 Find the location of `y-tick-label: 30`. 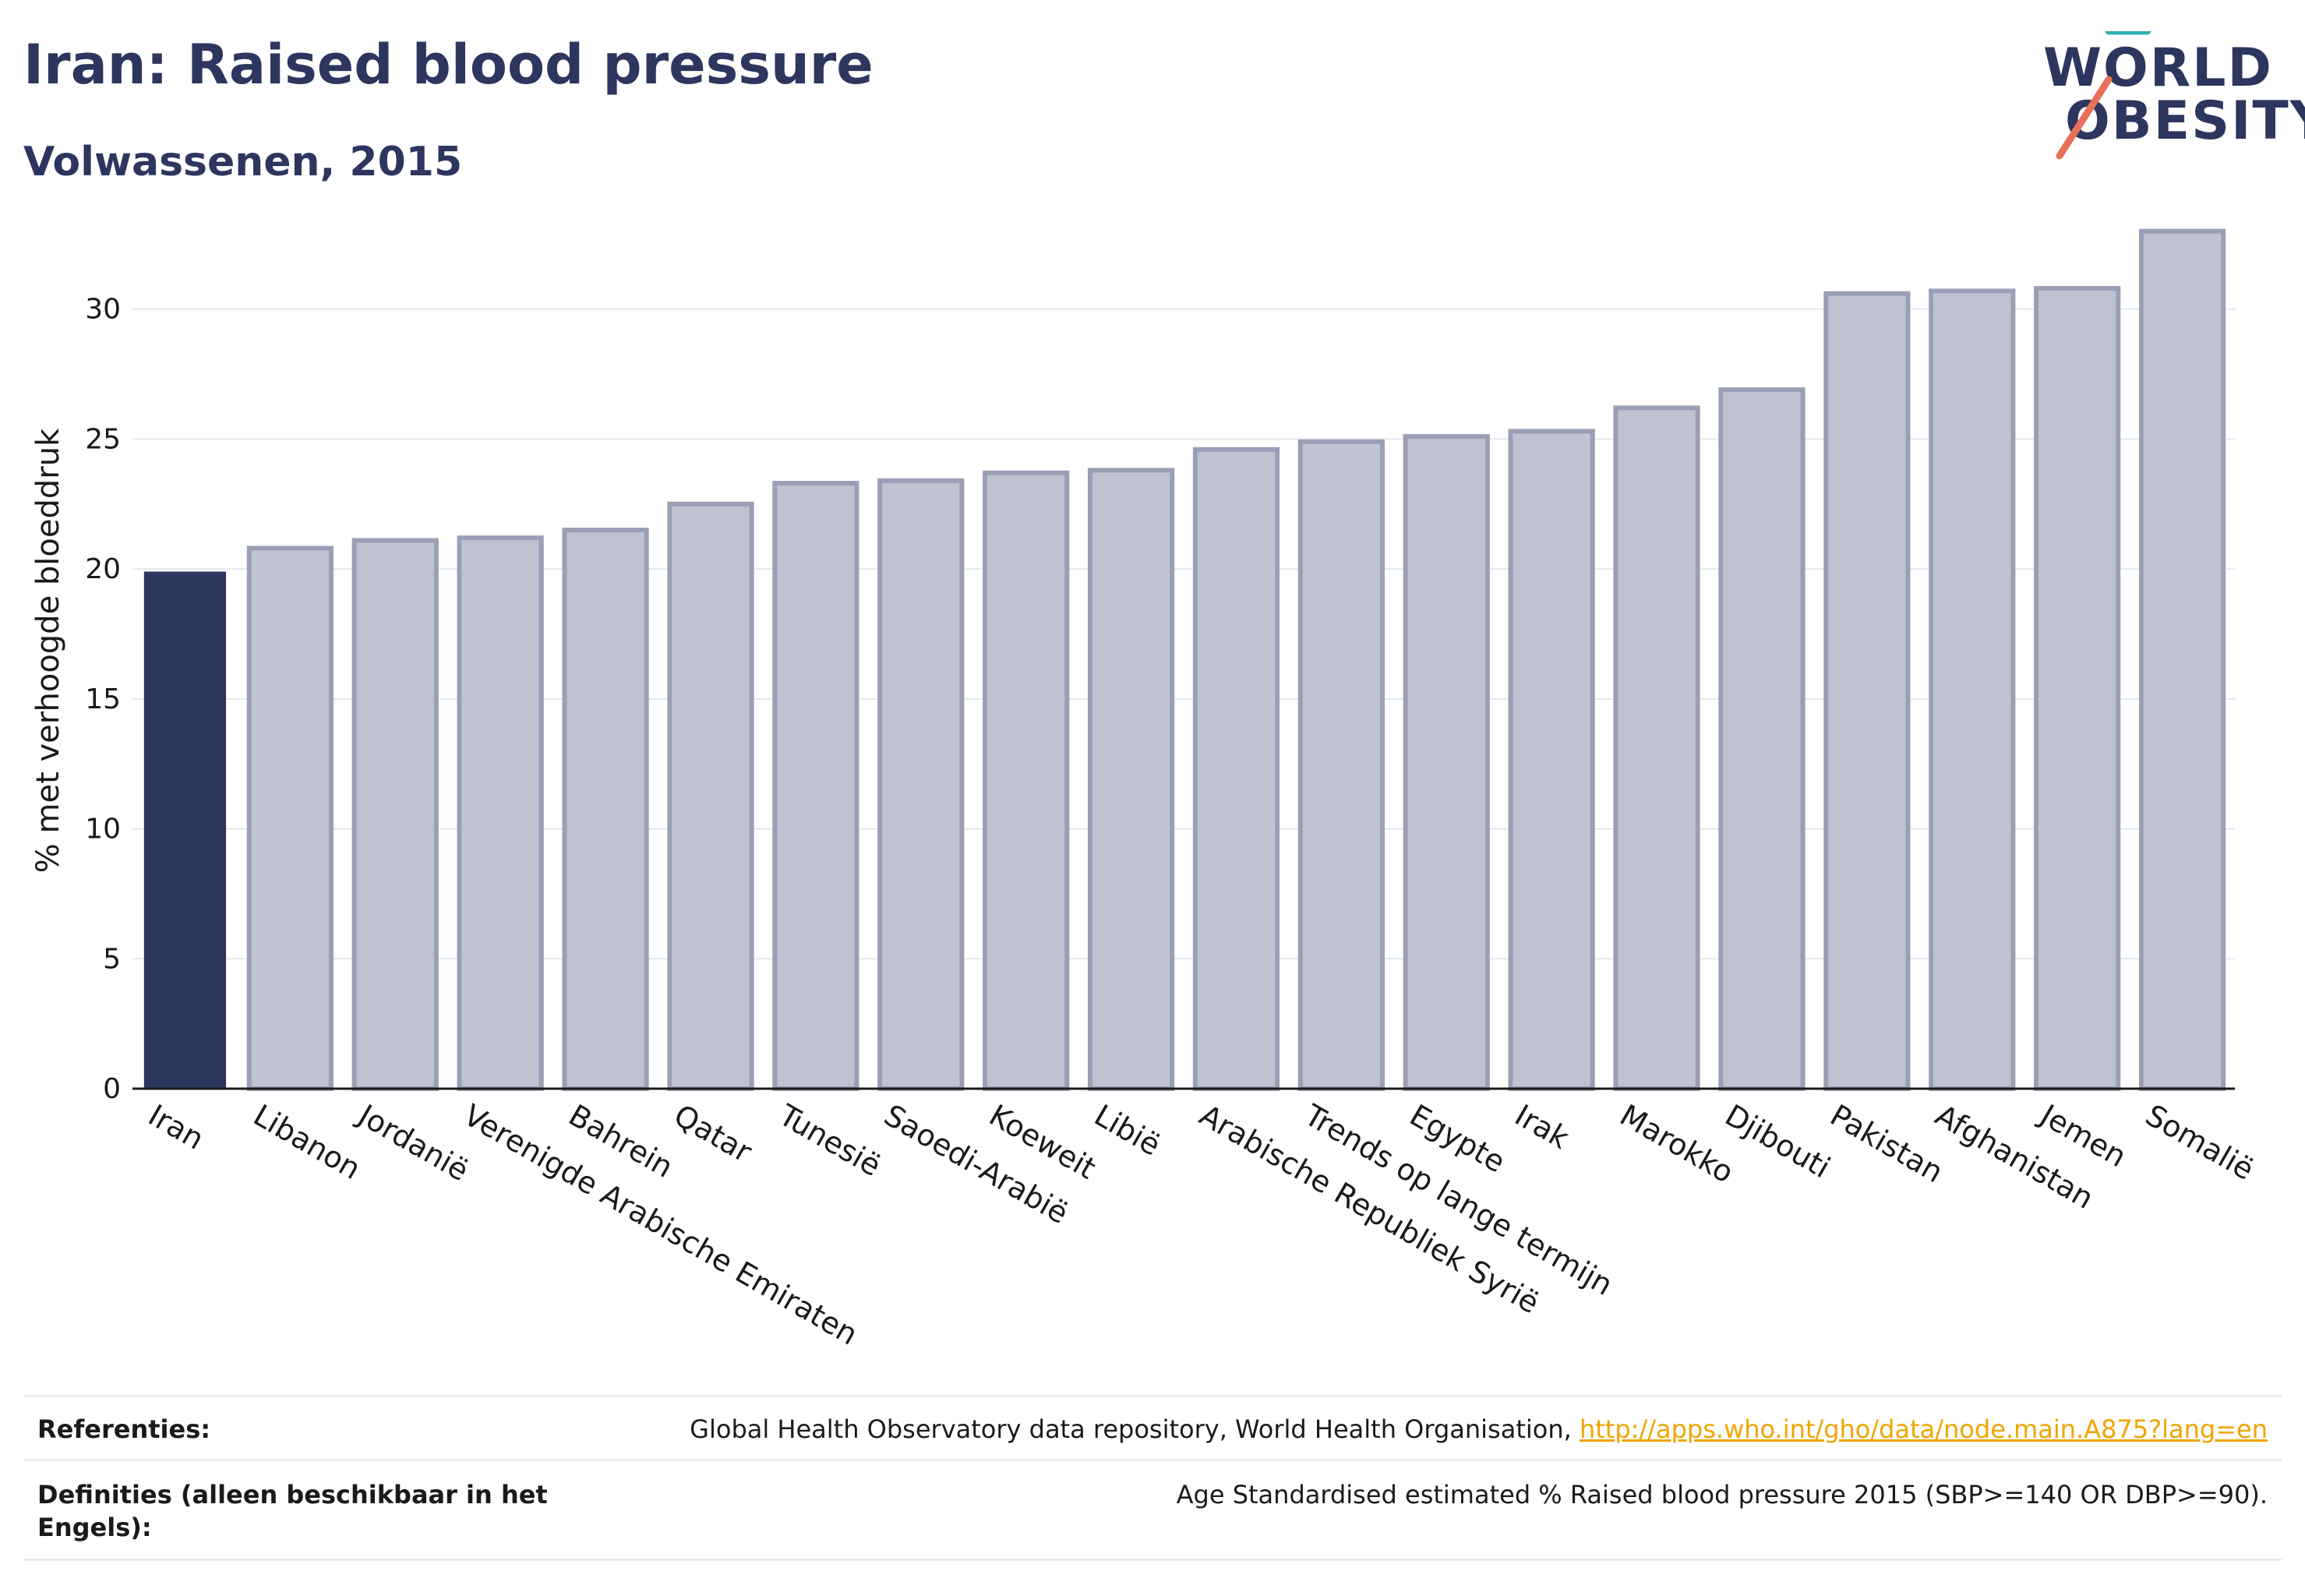

y-tick-label: 30 is located at coordinates (103, 310).